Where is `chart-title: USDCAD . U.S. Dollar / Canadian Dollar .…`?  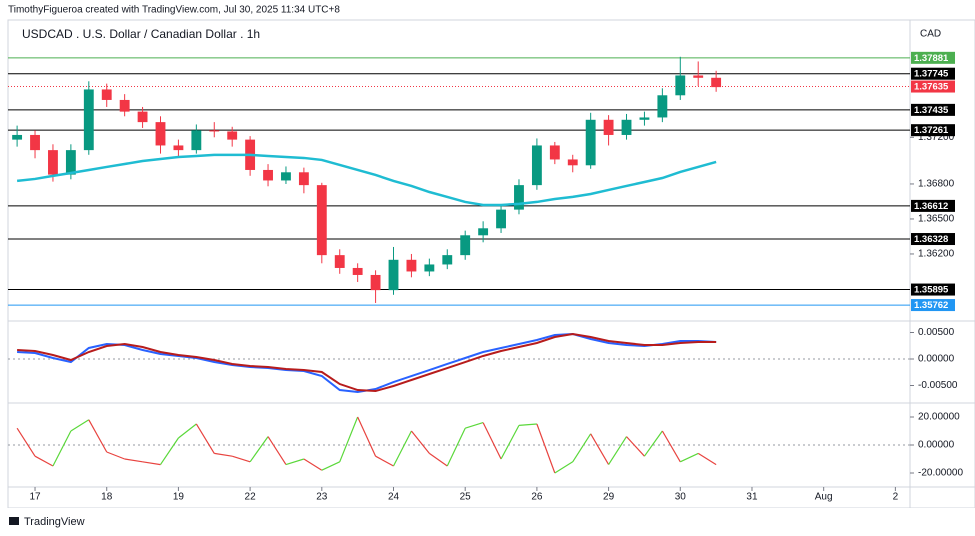
chart-title: USDCAD . U.S. Dollar / Canadian Dollar .… is located at coordinates (141, 34).